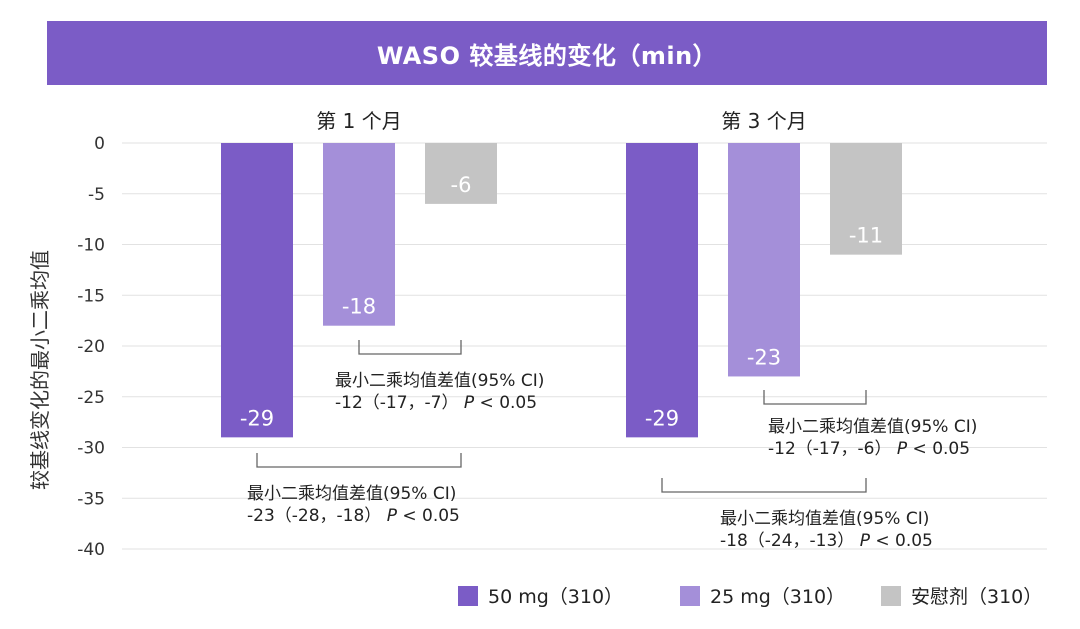 This screenshot has width=1080, height=629. I want to click on annotation-line2: -12（-17，-6） P < 0.05, so click(869, 449).